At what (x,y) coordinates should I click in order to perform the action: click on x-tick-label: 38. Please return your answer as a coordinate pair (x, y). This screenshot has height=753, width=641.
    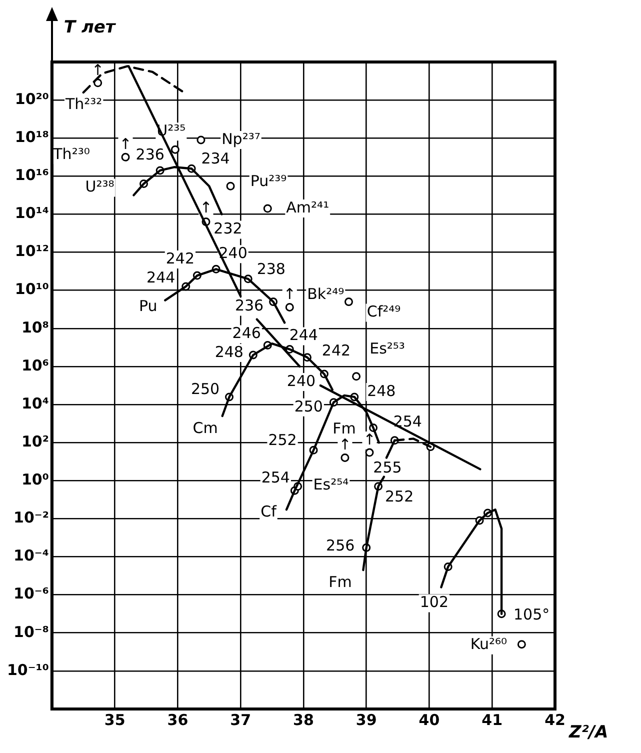
    Looking at the image, I should click on (303, 719).